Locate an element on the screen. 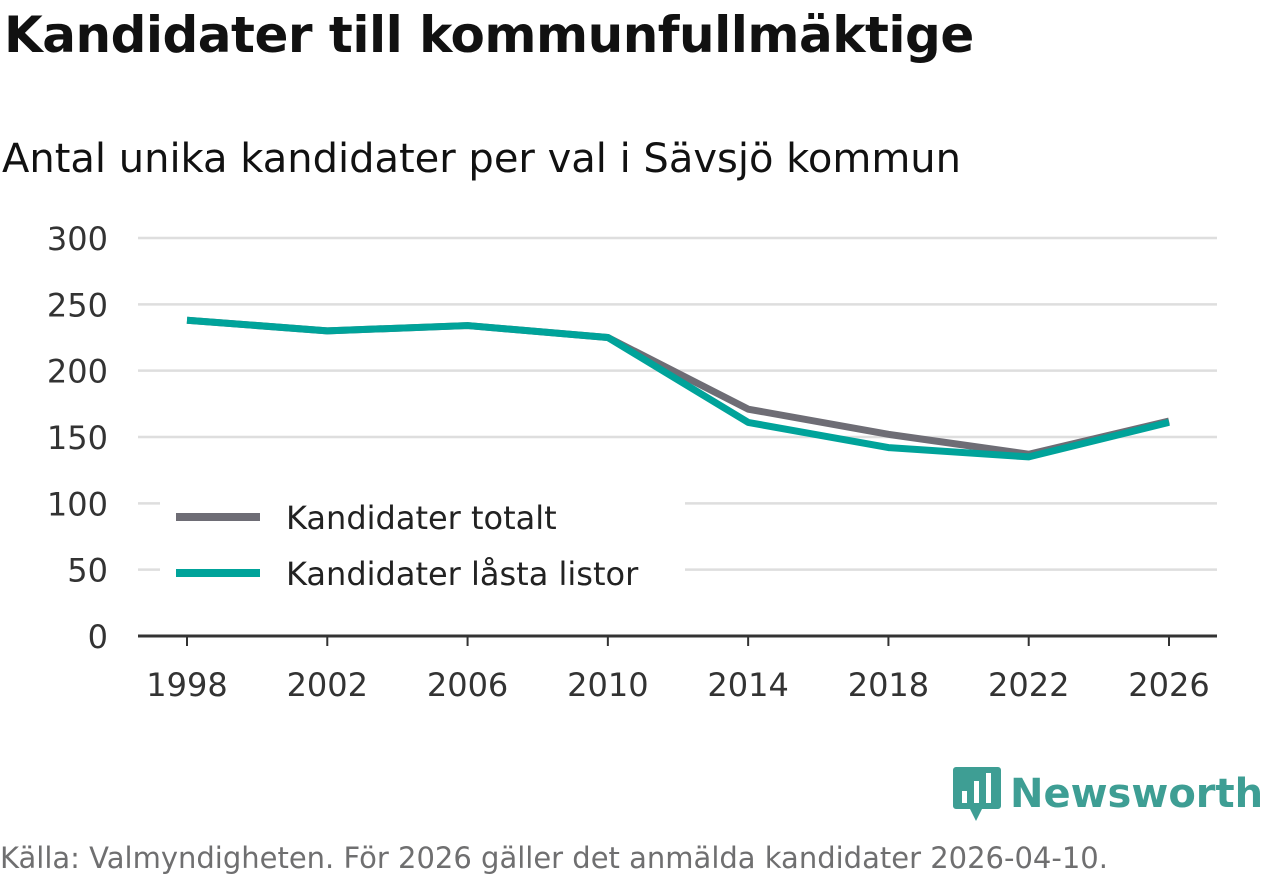  logo-text: Newsworthy is located at coordinates (1136, 794).